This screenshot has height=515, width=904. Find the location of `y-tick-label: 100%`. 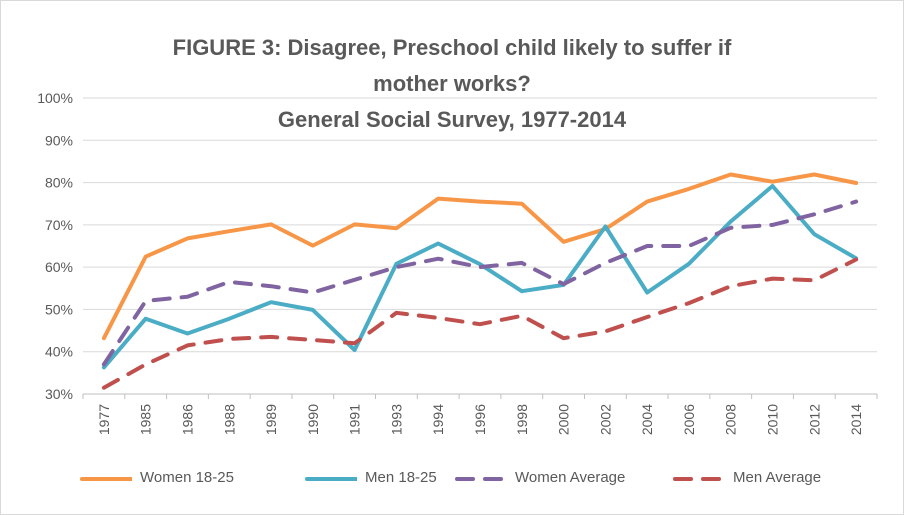

y-tick-label: 100% is located at coordinates (55, 98).